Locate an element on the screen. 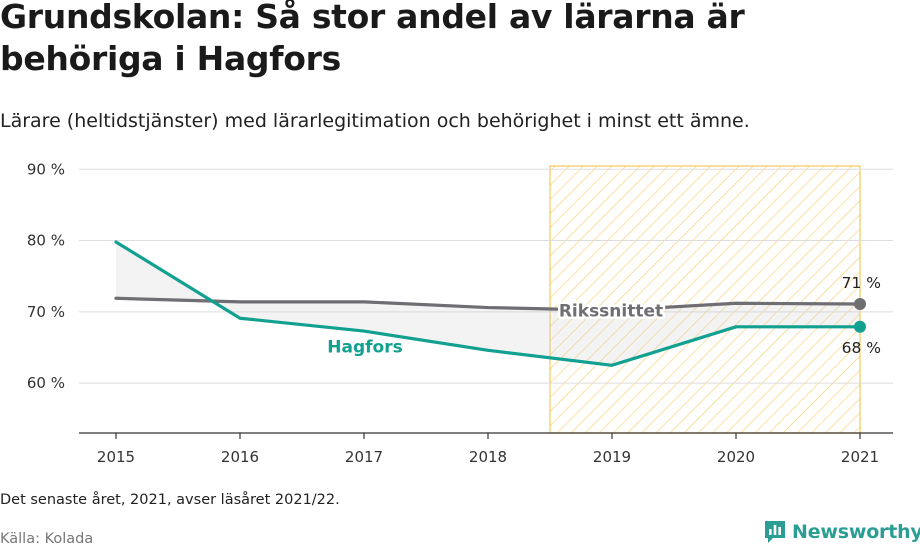 Image resolution: width=920 pixels, height=552 pixels. newsworthy-logo: Newsworthy is located at coordinates (842, 532).